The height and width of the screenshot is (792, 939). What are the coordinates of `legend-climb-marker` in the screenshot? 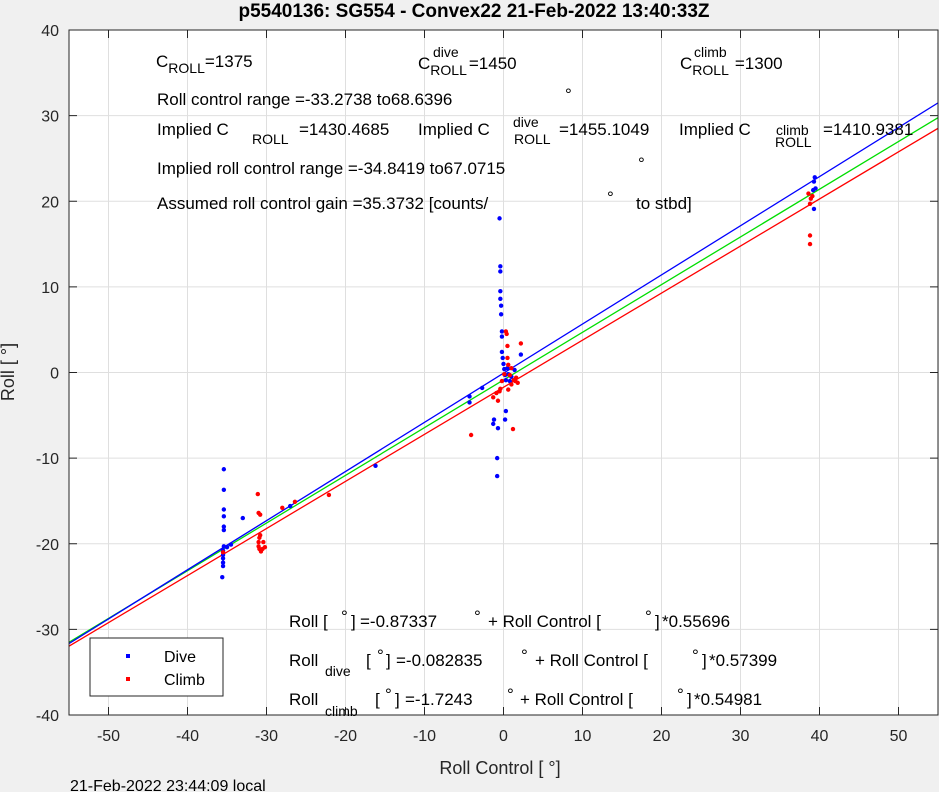 It's located at (128, 679).